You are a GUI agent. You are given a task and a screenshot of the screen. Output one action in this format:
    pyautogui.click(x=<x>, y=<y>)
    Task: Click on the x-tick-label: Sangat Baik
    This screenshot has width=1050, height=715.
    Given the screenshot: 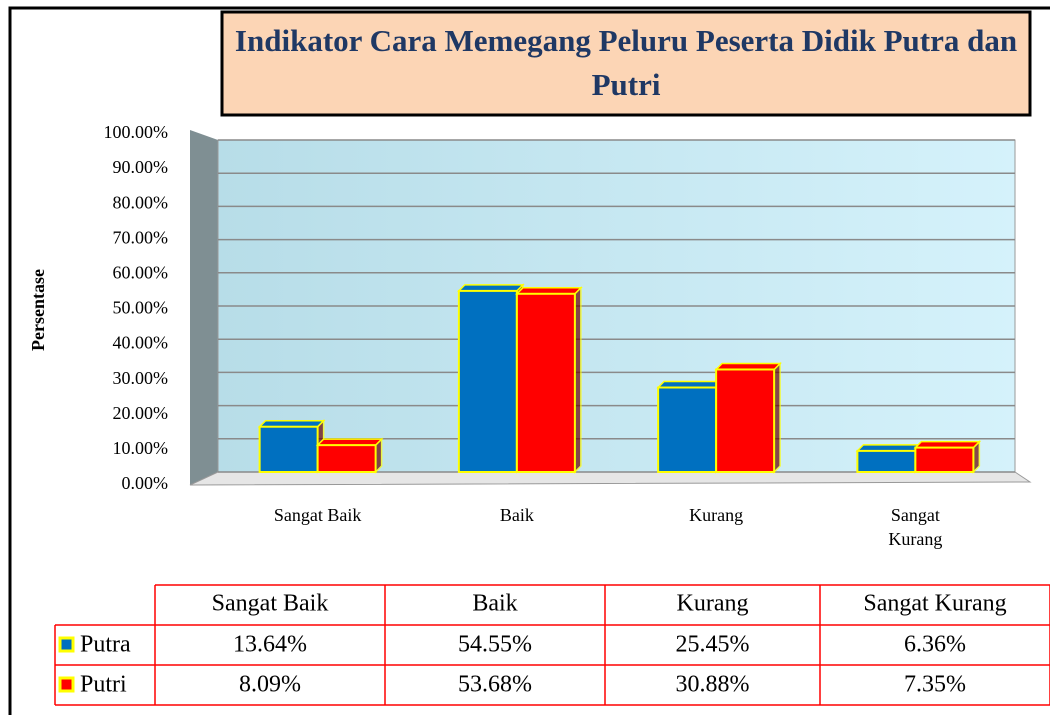 What is the action you would take?
    pyautogui.click(x=317, y=515)
    